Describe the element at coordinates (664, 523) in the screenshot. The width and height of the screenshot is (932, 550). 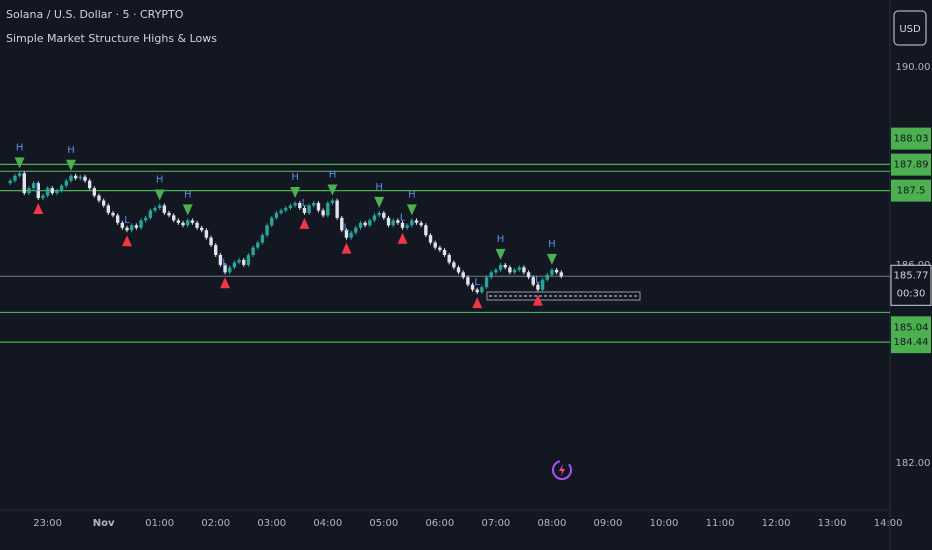
I see `x-tick-label: 10:00` at that location.